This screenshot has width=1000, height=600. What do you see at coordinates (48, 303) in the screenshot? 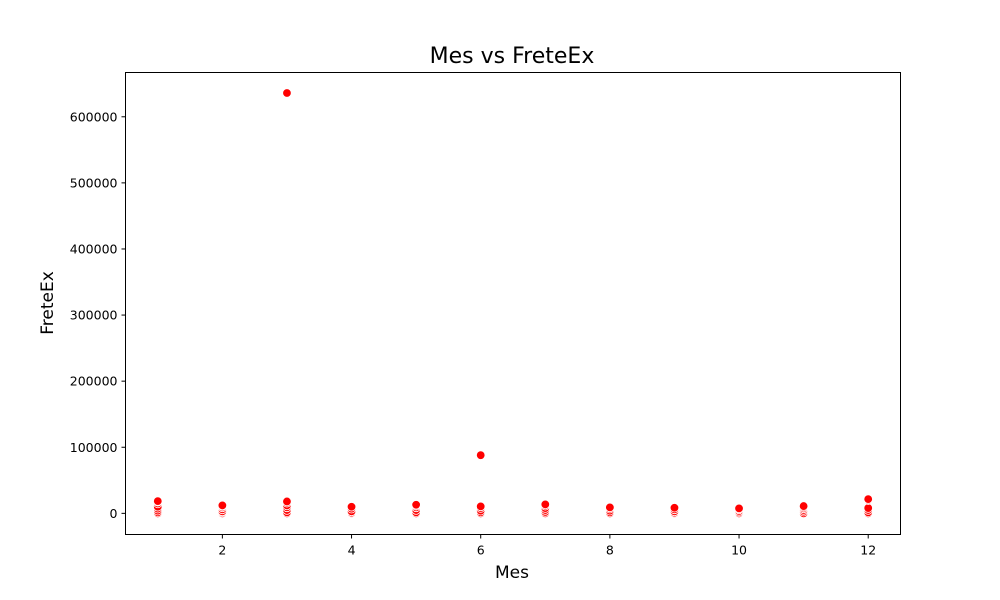
I see `y-axis-label: FreteEx` at bounding box center [48, 303].